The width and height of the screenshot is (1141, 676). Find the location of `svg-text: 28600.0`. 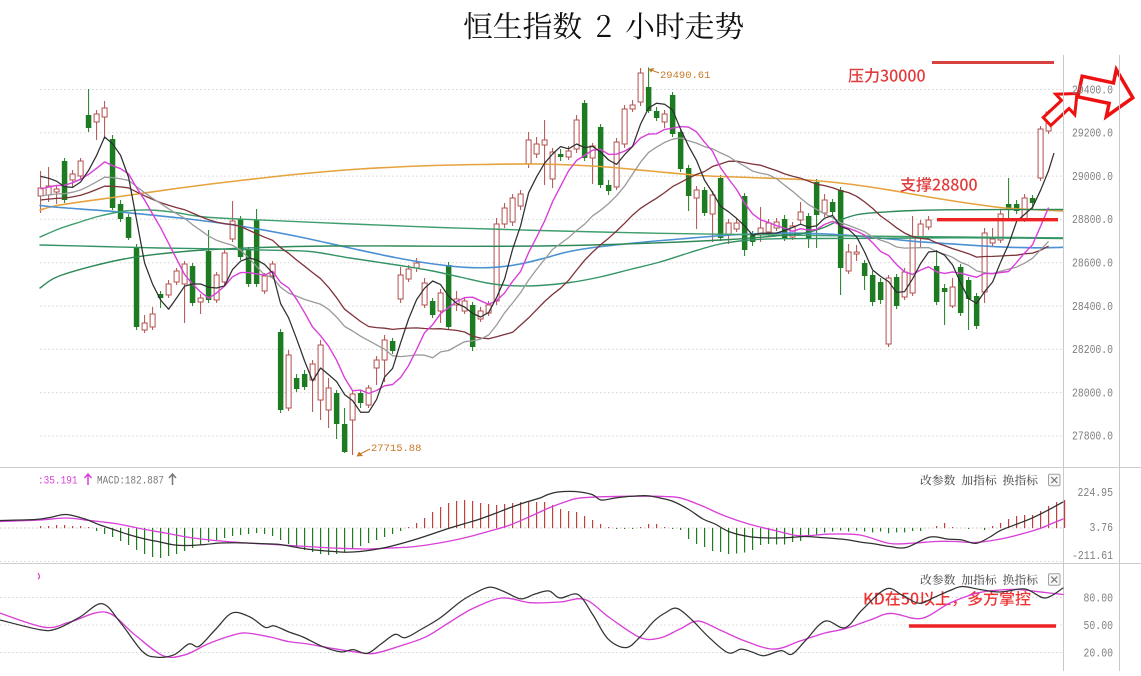

svg-text: 28600.0 is located at coordinates (1092, 264).